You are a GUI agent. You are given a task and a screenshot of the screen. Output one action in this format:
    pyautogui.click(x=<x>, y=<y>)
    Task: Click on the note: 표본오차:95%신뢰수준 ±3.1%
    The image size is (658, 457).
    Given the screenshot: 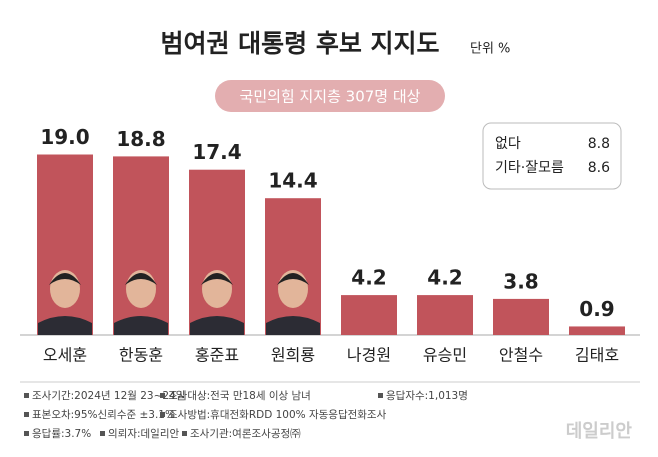 What is the action you would take?
    pyautogui.click(x=103, y=415)
    